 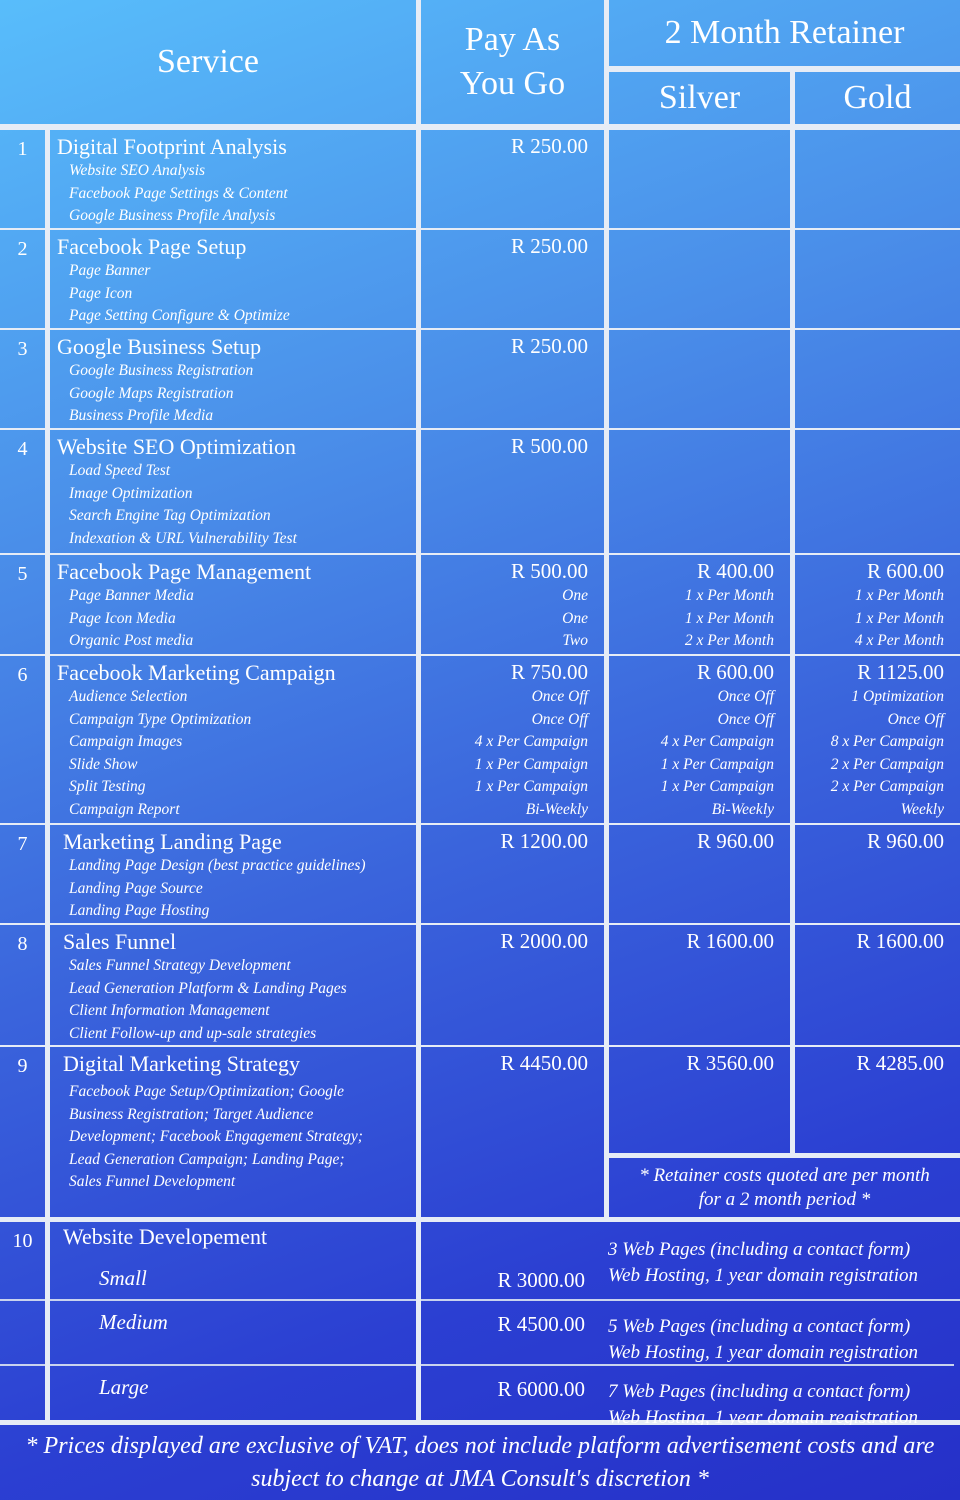 I want to click on package-price: R 6000.00, so click(x=541, y=1389).